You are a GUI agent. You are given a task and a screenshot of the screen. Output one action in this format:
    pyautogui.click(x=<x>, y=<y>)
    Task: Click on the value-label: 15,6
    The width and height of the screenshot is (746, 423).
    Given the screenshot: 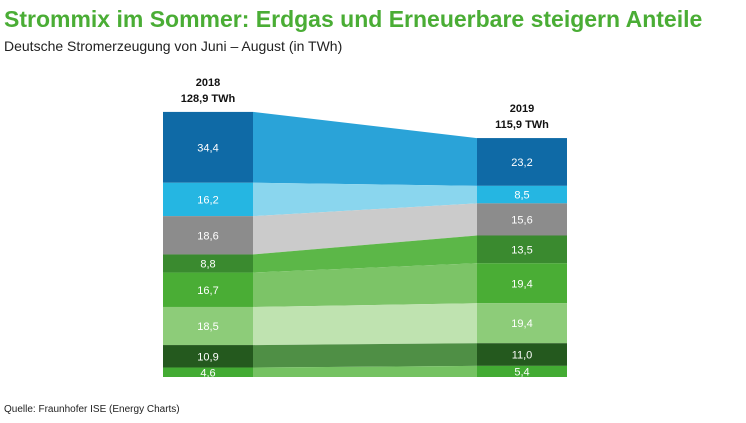 What is the action you would take?
    pyautogui.click(x=521, y=220)
    